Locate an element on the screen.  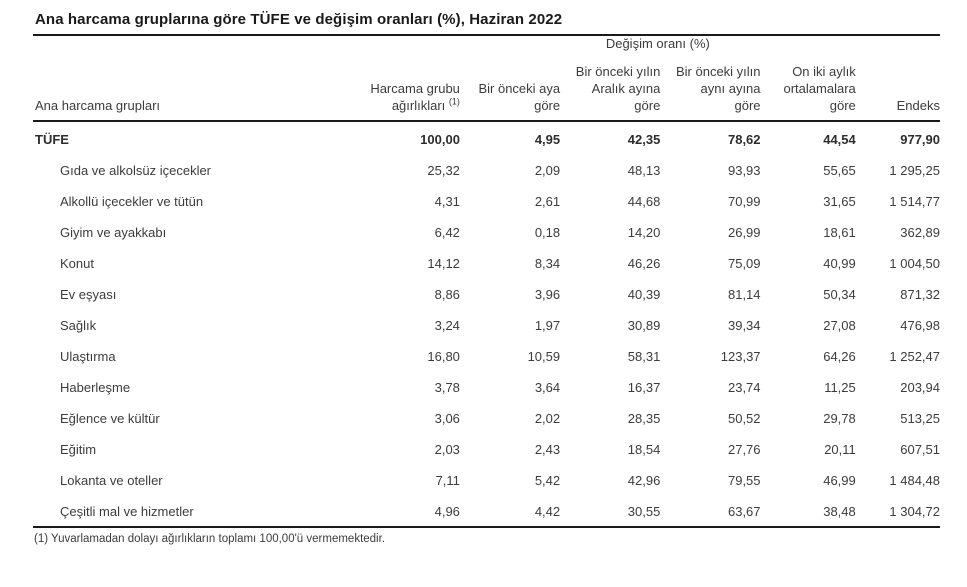
col-header-endeks: Endeks is located at coordinates (897, 86).